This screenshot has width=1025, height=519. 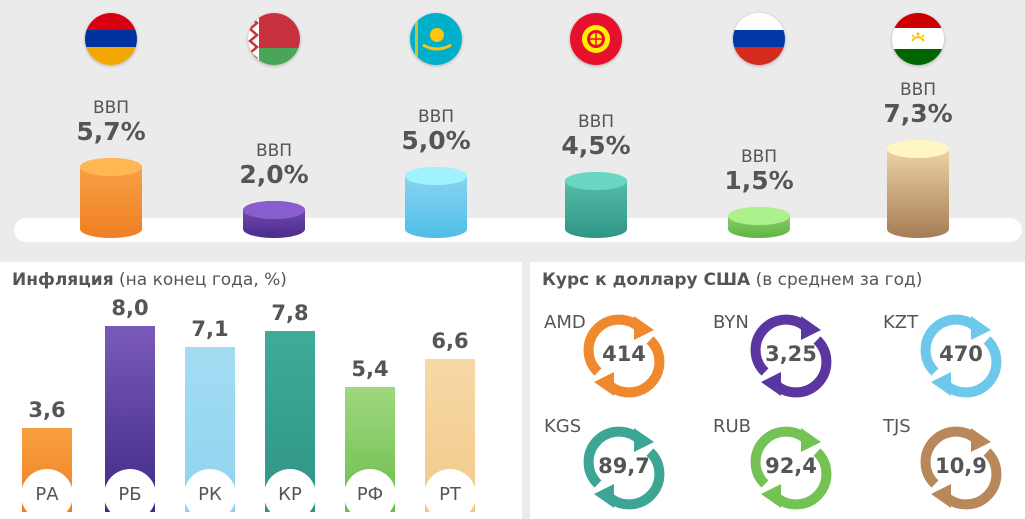 What do you see at coordinates (149, 280) in the screenshot?
I see `inflation-title: Инфляция (на конец года, %)` at bounding box center [149, 280].